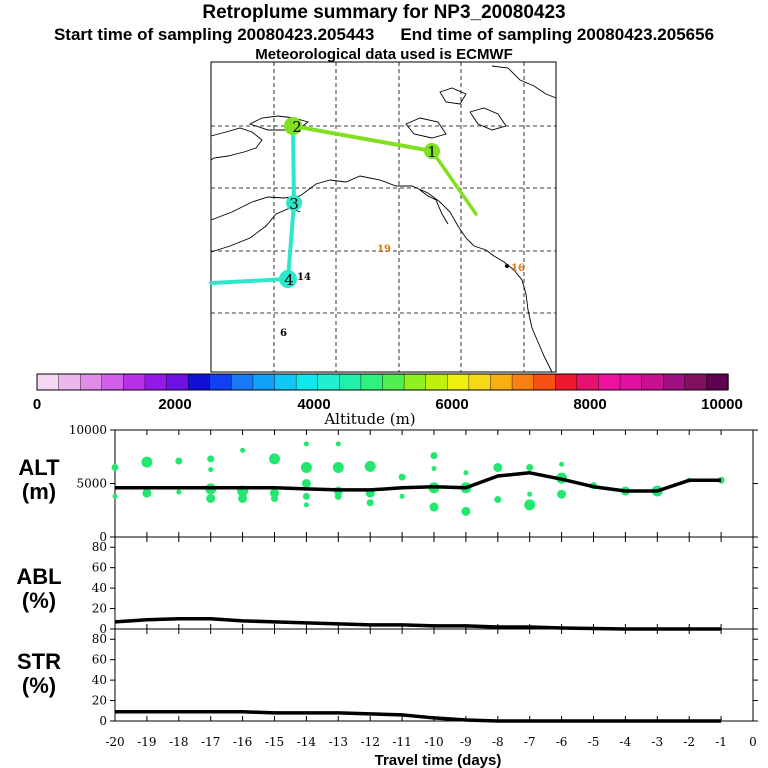  Describe the element at coordinates (401, 742) in the screenshot. I see `x-tick-label: -11` at that location.